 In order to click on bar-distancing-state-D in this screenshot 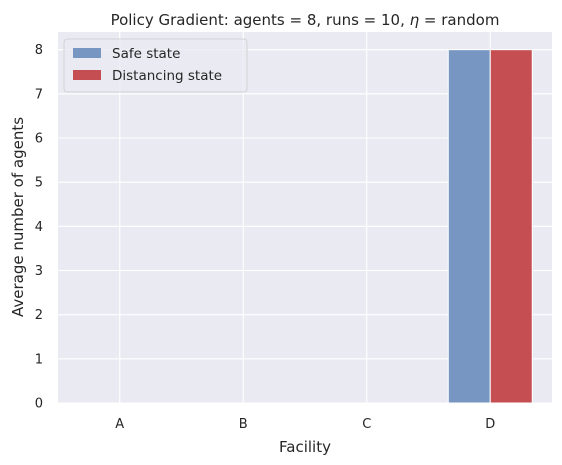, I will do `click(511, 226)`.